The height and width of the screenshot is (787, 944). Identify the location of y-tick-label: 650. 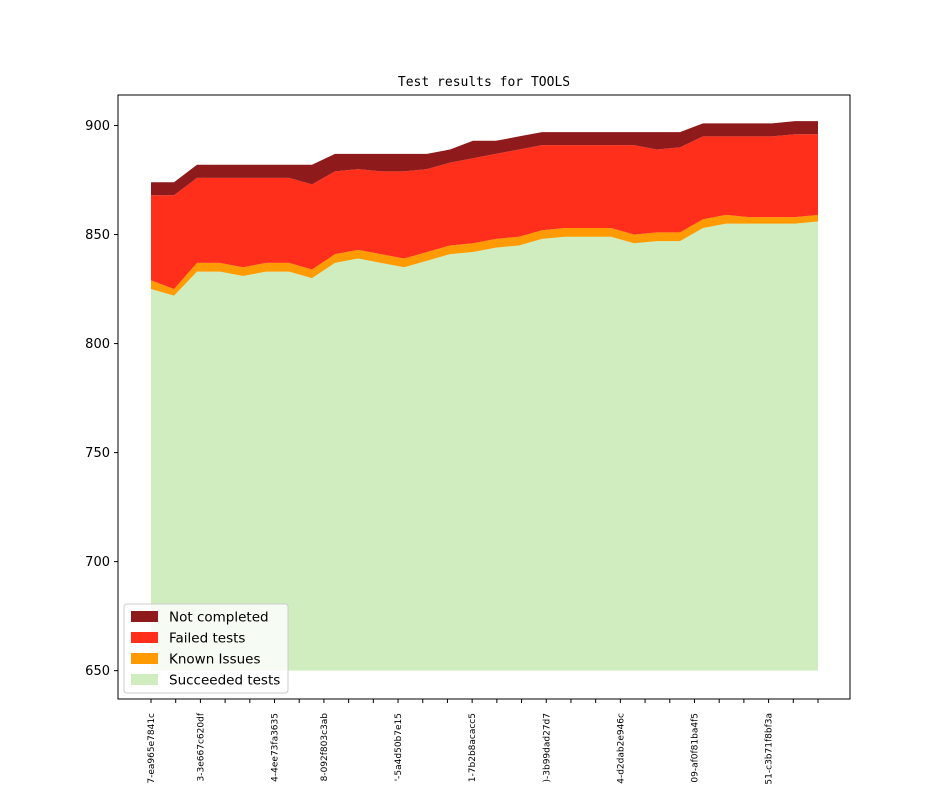
(97, 671).